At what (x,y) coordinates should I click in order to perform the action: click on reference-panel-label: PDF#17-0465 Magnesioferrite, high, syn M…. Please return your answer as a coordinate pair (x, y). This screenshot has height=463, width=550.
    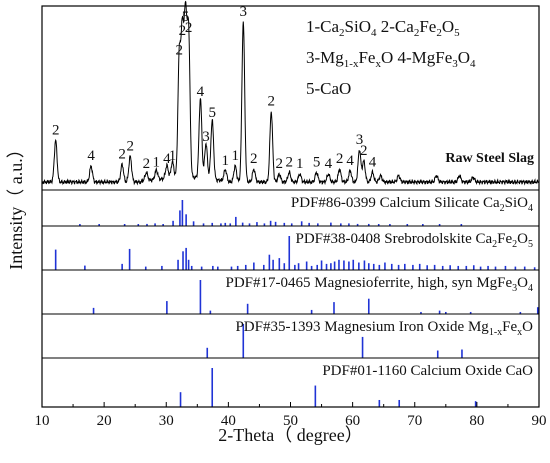
    Looking at the image, I should click on (380, 284).